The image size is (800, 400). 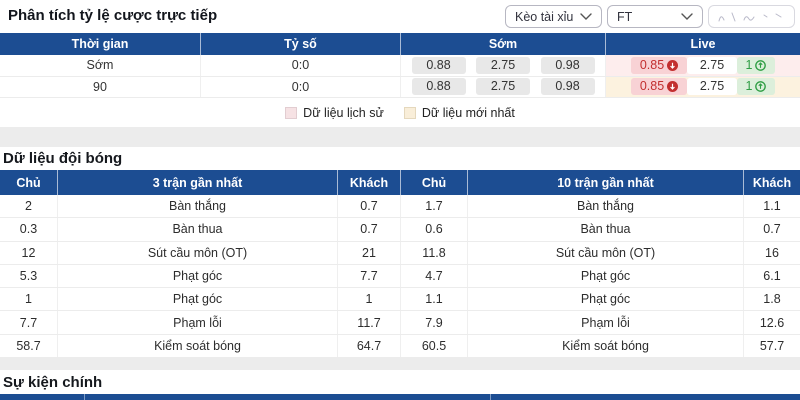 What do you see at coordinates (28, 206) in the screenshot?
I see `home-value: 2` at bounding box center [28, 206].